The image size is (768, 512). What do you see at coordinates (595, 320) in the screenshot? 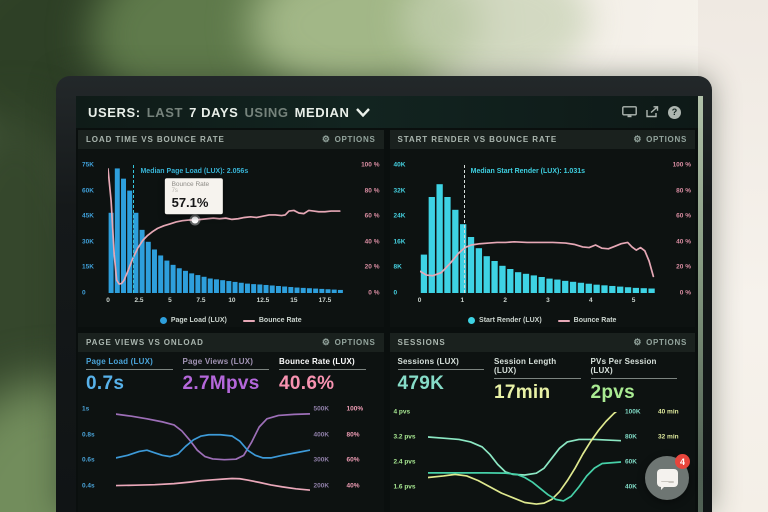
I see `legend-label: Bounce Rate` at bounding box center [595, 320].